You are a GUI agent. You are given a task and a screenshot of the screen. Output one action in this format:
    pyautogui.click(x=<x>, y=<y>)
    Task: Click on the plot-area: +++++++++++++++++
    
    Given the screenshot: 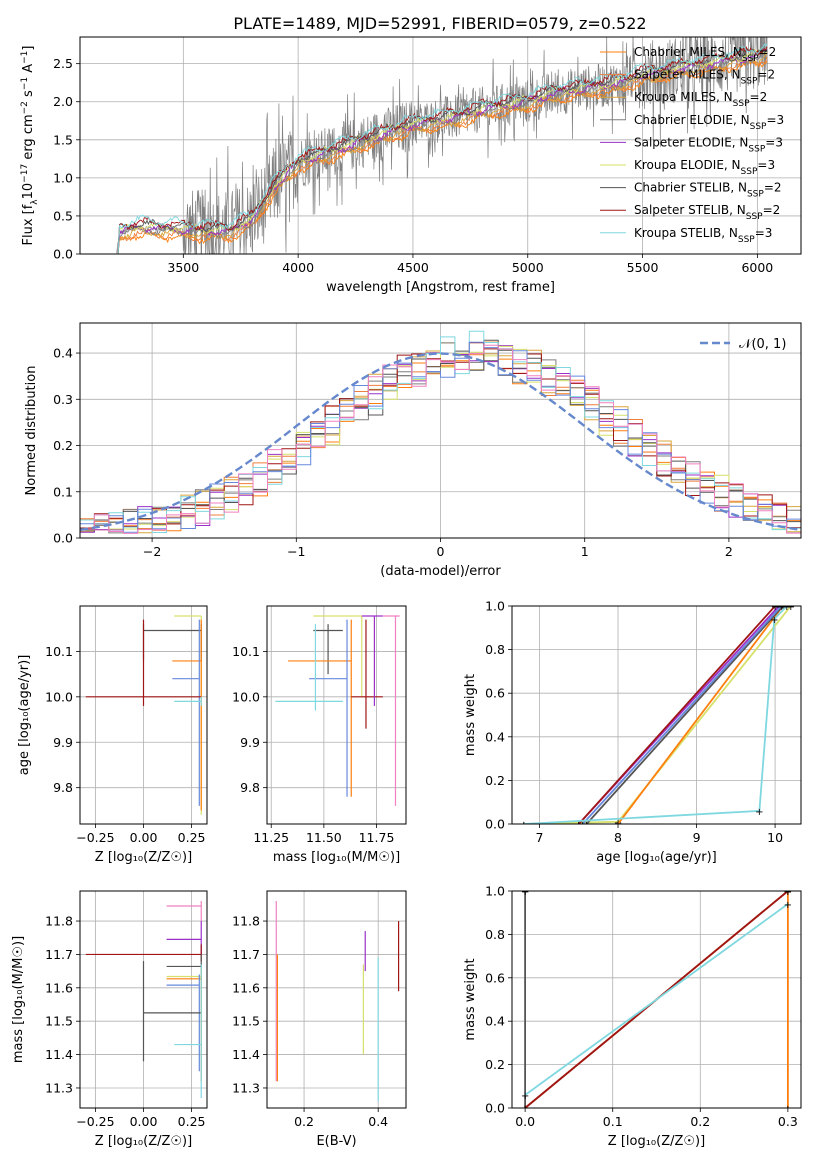 What is the action you would take?
    pyautogui.click(x=657, y=716)
    